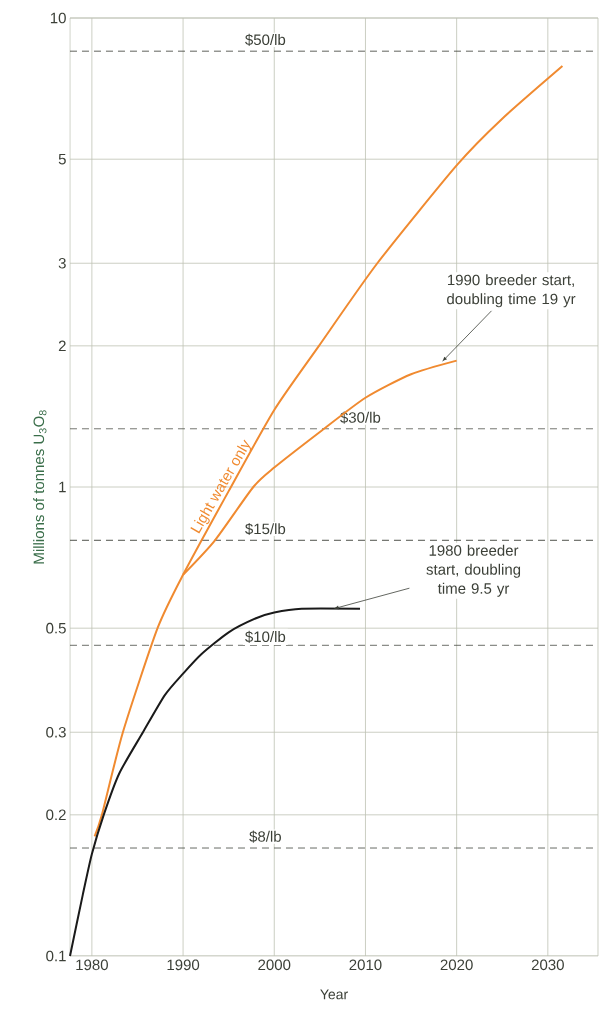 This screenshot has width=599, height=1029. What do you see at coordinates (62, 159) in the screenshot?
I see `y-tick-label: 5` at bounding box center [62, 159].